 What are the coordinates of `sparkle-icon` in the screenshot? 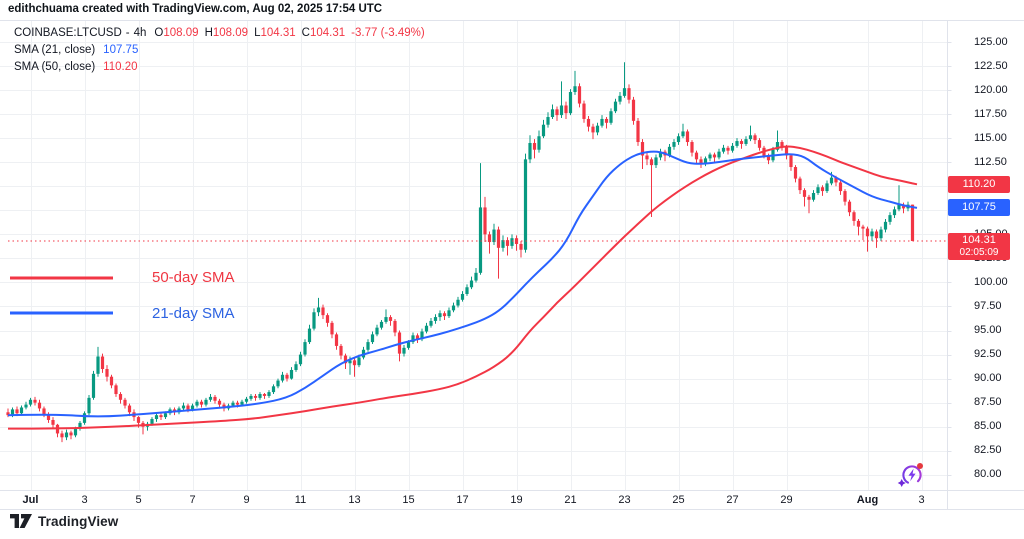 It's located at (901, 483).